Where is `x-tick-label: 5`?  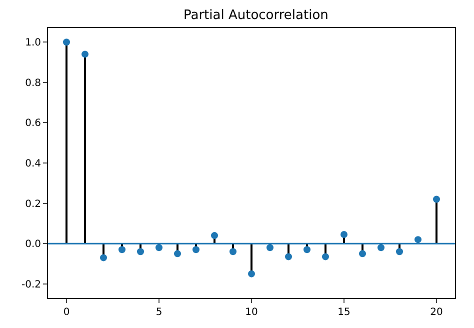 x-tick-label: 5 is located at coordinates (159, 312).